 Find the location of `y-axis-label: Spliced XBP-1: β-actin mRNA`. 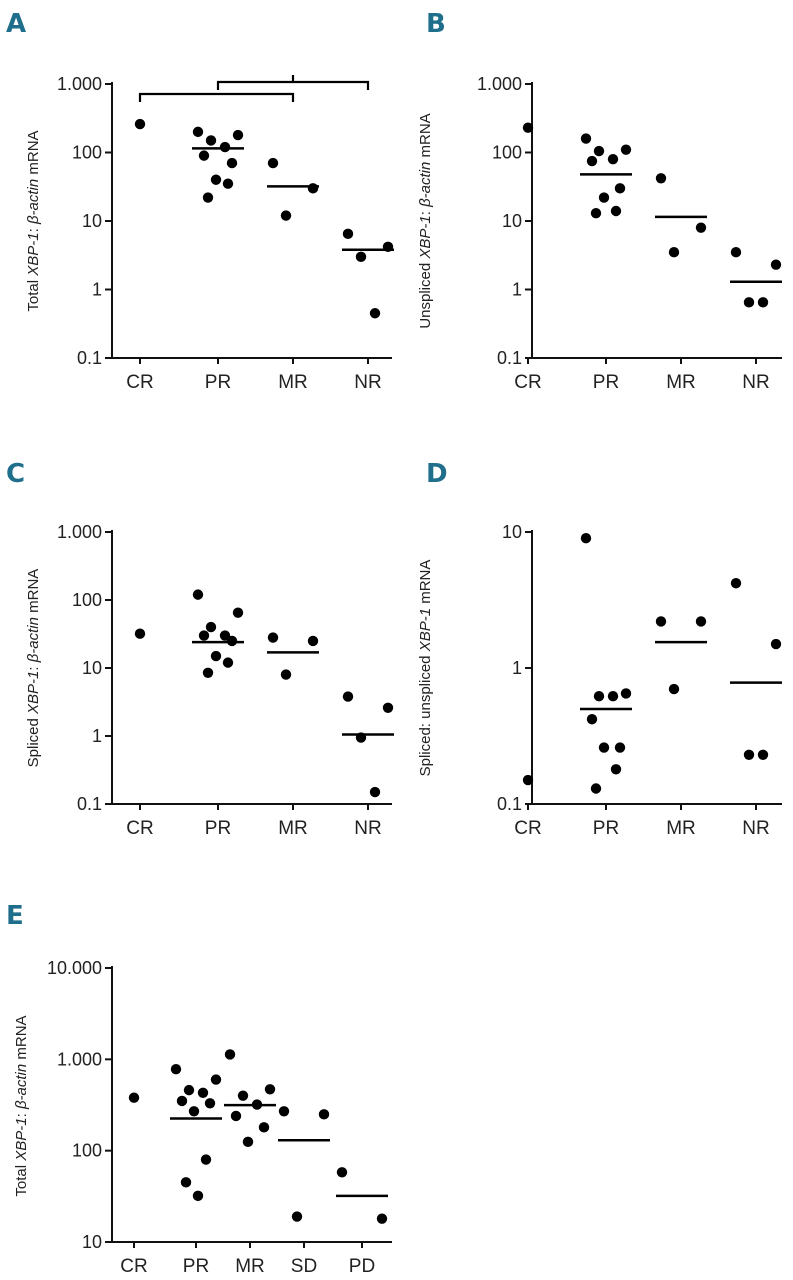

y-axis-label: Spliced XBP-1: β-actin mRNA is located at coordinates (33, 668).